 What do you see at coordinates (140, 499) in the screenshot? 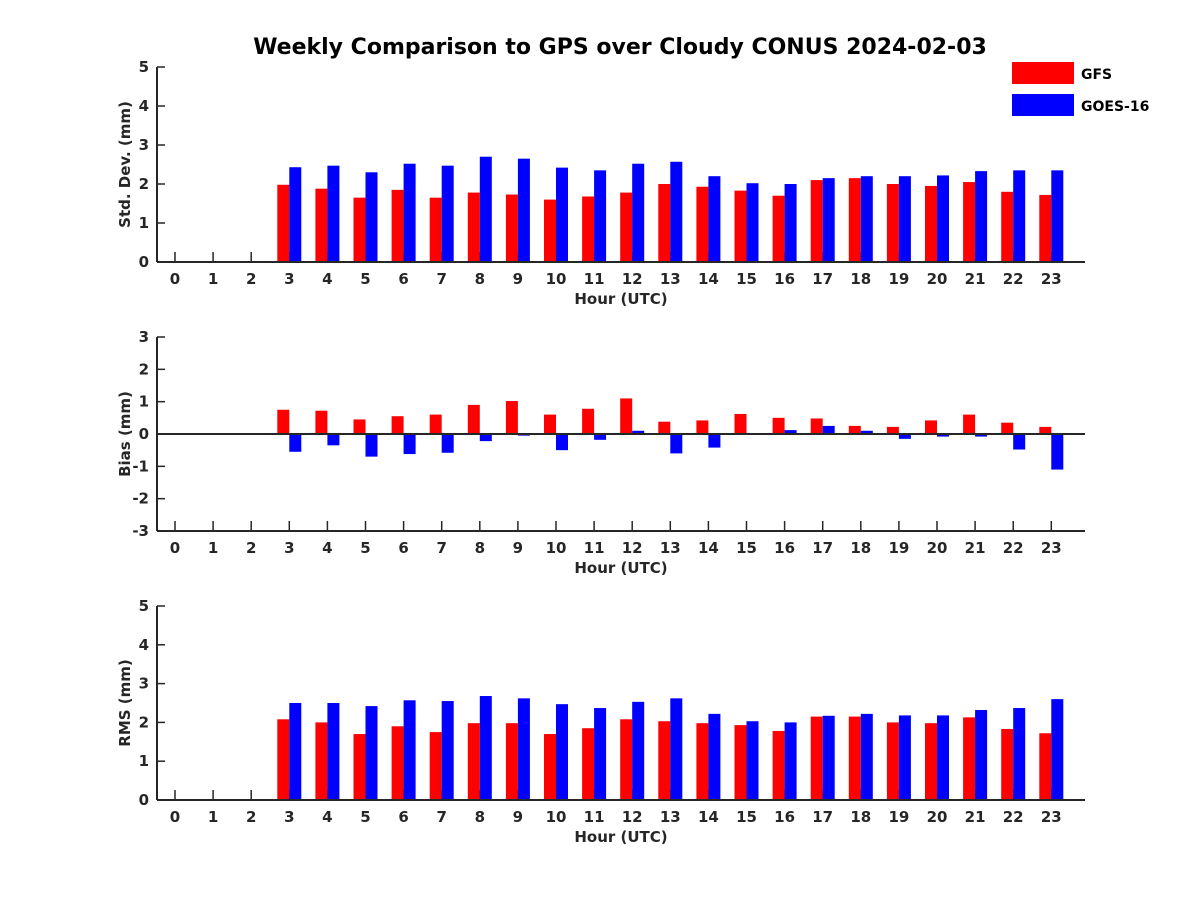
I see `y-tick-label: -2` at bounding box center [140, 499].